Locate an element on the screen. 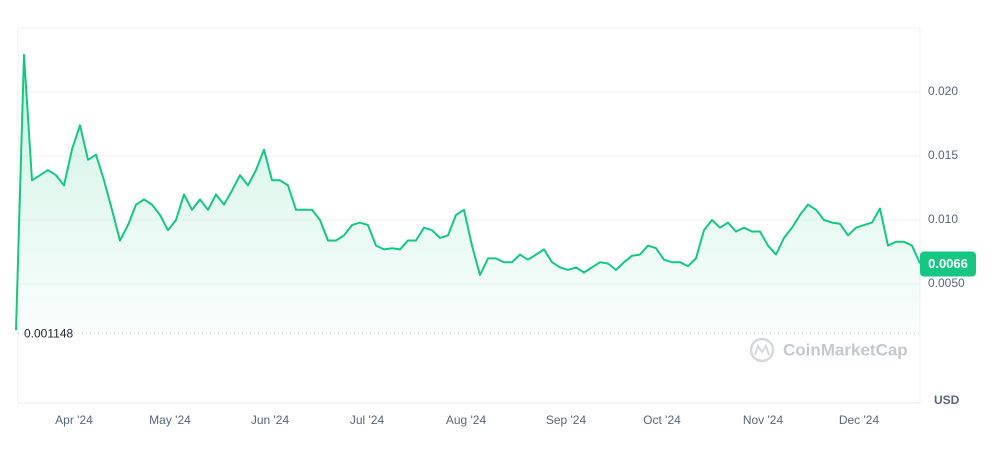 The width and height of the screenshot is (1002, 452). x-tick-label: Jul '24 is located at coordinates (367, 420).